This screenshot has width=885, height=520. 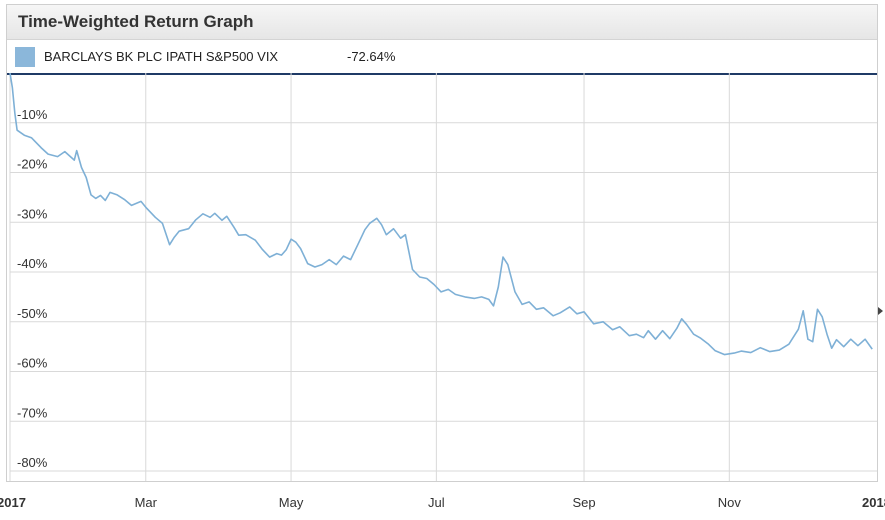 I want to click on x-tick-label: 2018, so click(x=873, y=502).